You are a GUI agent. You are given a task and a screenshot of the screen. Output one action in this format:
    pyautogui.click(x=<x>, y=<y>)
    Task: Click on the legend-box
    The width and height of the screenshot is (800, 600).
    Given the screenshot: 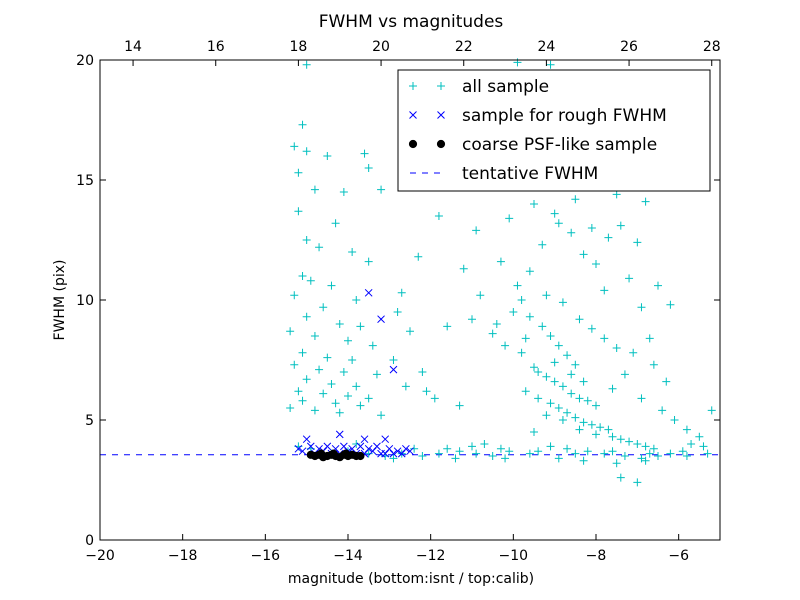 What is the action you would take?
    pyautogui.click(x=554, y=130)
    